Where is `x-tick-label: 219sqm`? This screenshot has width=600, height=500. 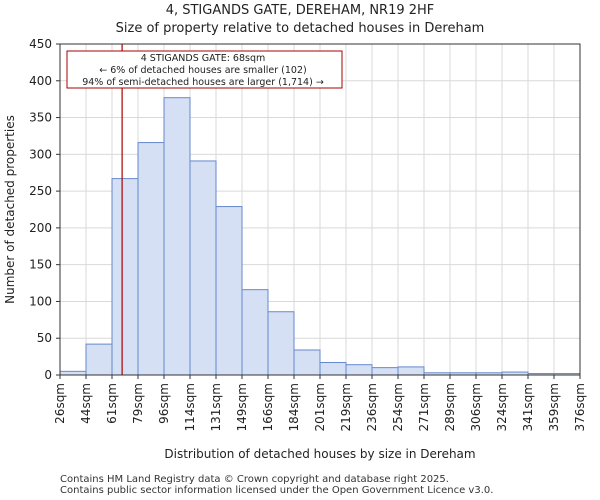
x-tick-label: 219sqm is located at coordinates (346, 407).